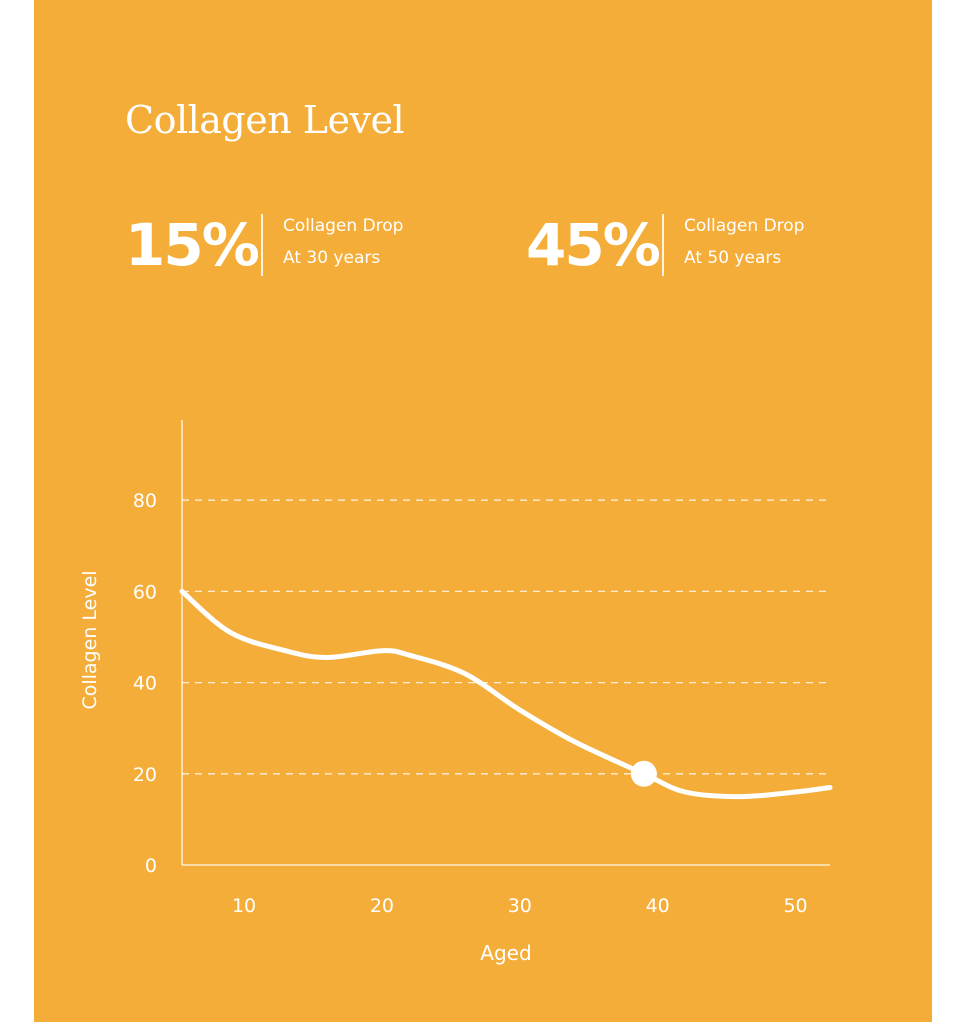 The image size is (960, 1024). What do you see at coordinates (265, 120) in the screenshot?
I see `page-title: Collagen Level` at bounding box center [265, 120].